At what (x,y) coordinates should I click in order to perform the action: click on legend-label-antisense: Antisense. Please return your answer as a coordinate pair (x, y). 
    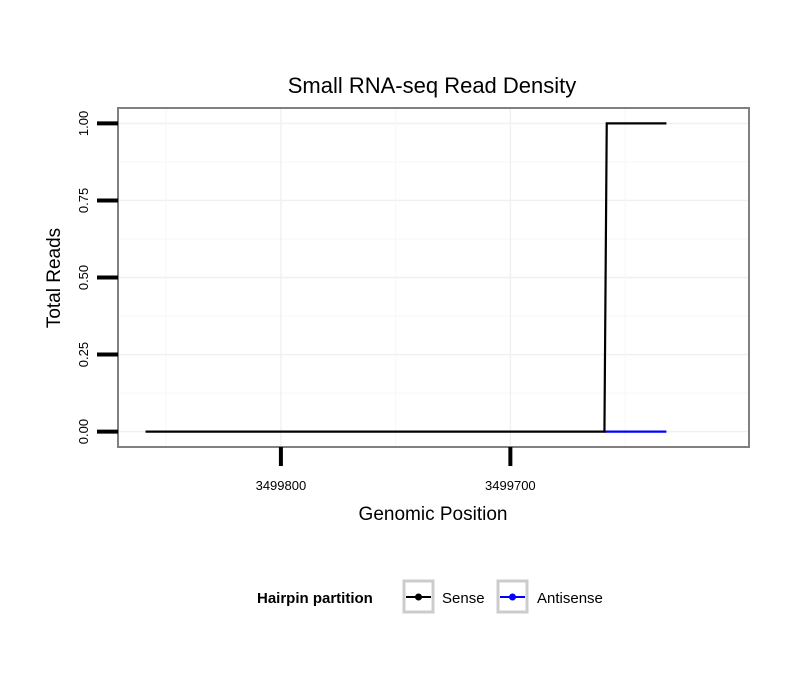
    Looking at the image, I should click on (570, 598).